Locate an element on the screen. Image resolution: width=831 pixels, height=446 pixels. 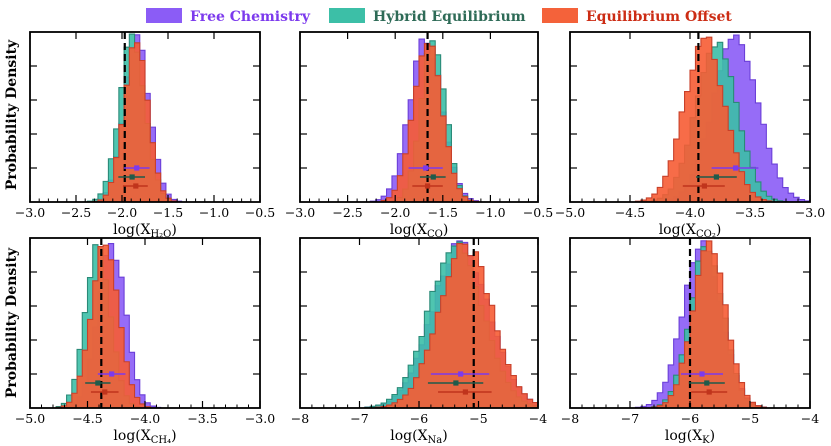
x-tick-label-co2-2: −4.0 is located at coordinates (690, 212).